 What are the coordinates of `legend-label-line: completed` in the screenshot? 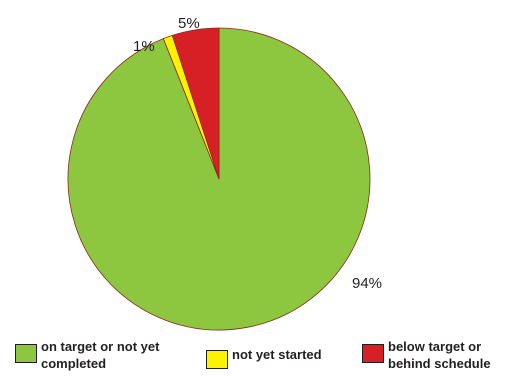 It's located at (74, 363).